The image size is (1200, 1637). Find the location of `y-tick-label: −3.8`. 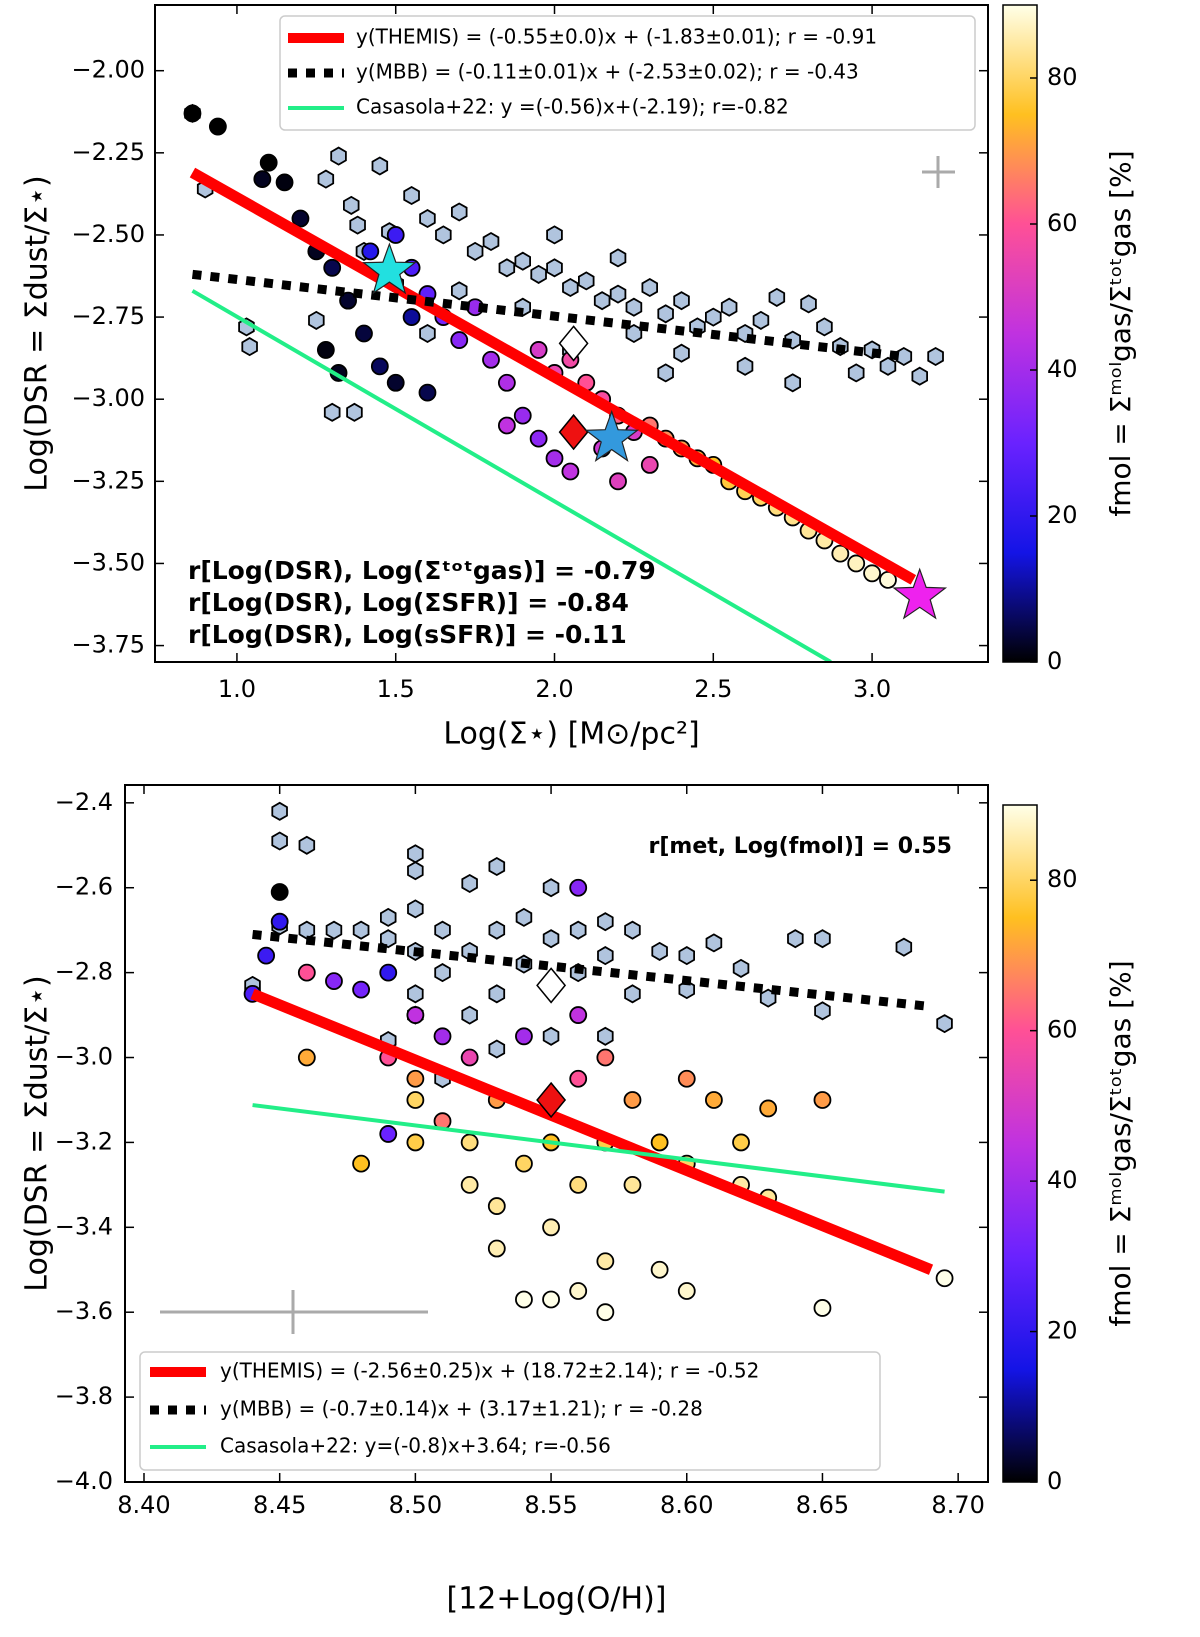

y-tick-label: −3.8 is located at coordinates (84, 1396).